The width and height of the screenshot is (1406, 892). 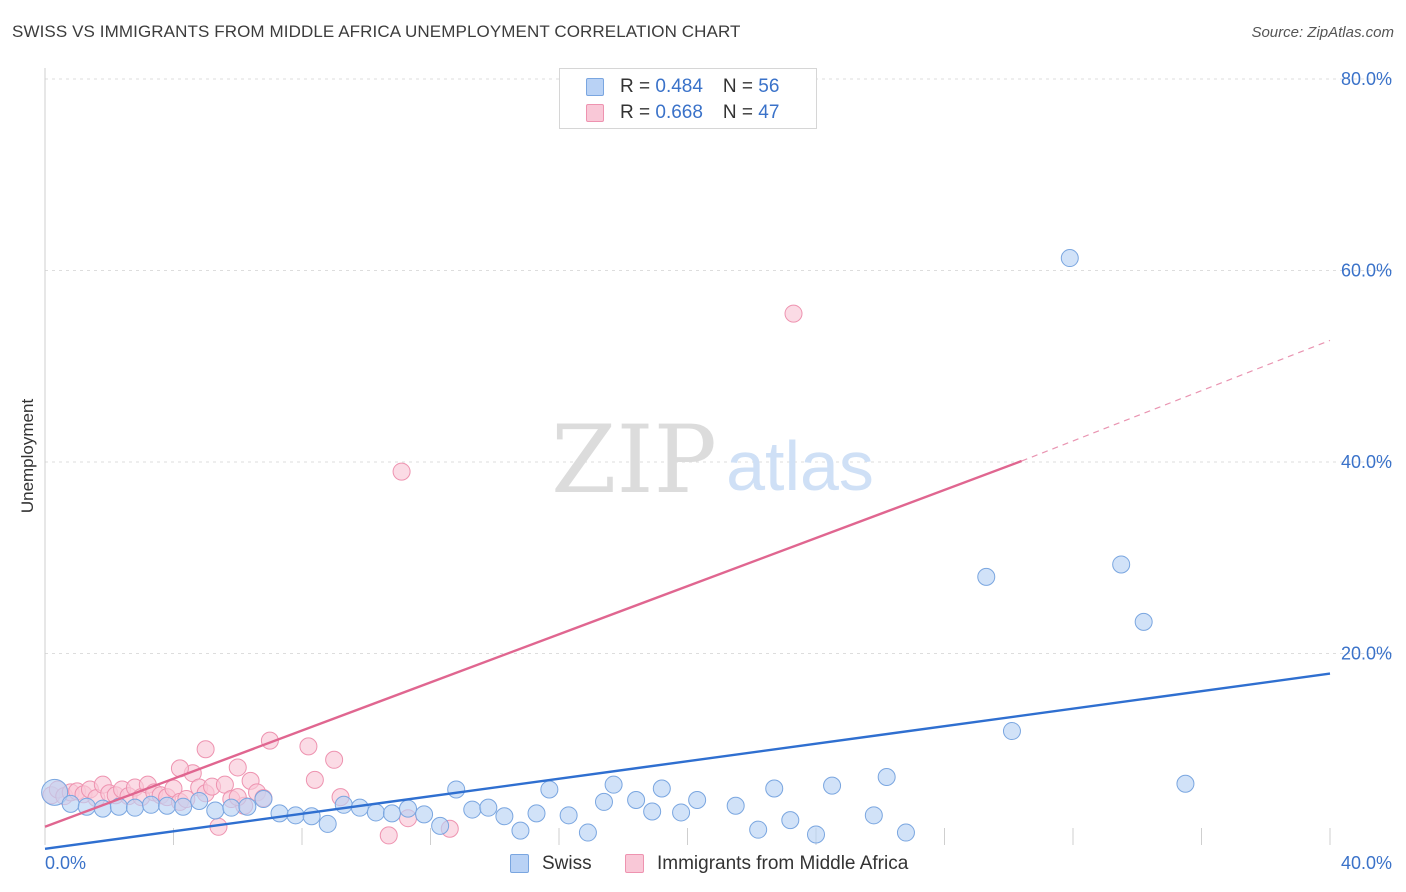 What do you see at coordinates (769, 112) in the screenshot?
I see `legend-n-value: 47` at bounding box center [769, 112].